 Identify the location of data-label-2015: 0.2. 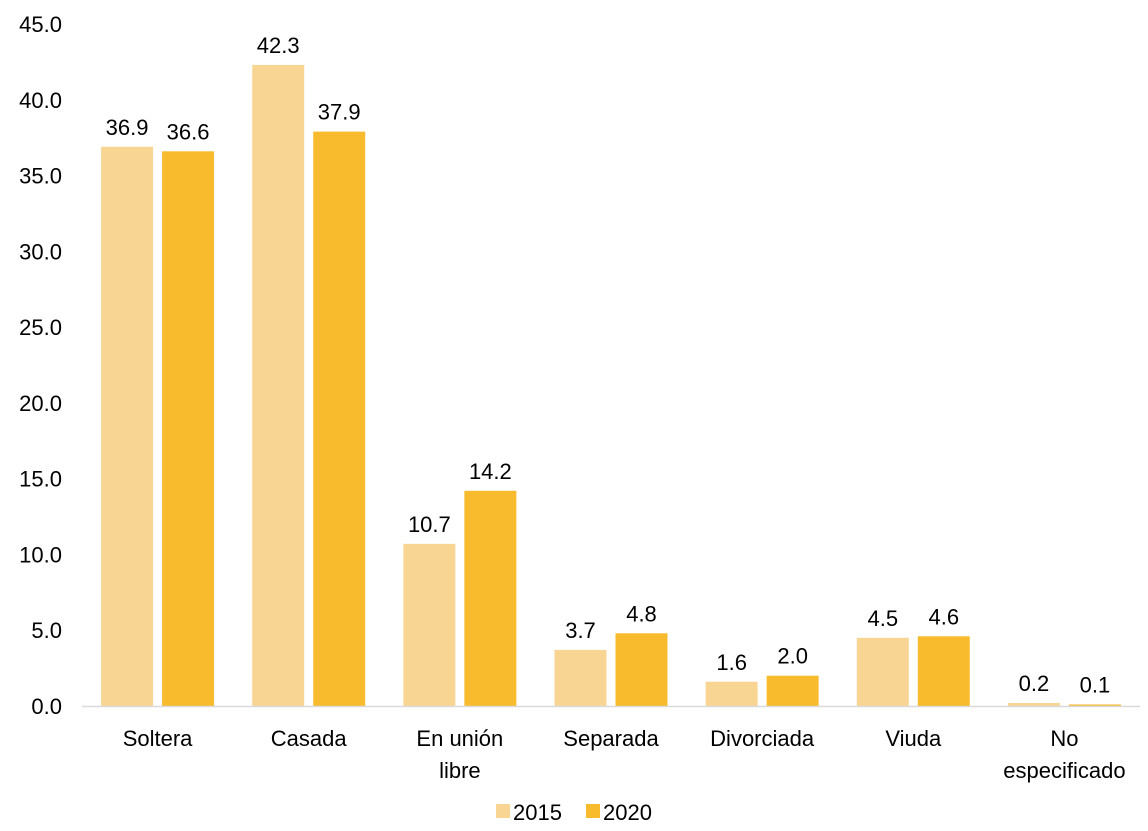
(1034, 683).